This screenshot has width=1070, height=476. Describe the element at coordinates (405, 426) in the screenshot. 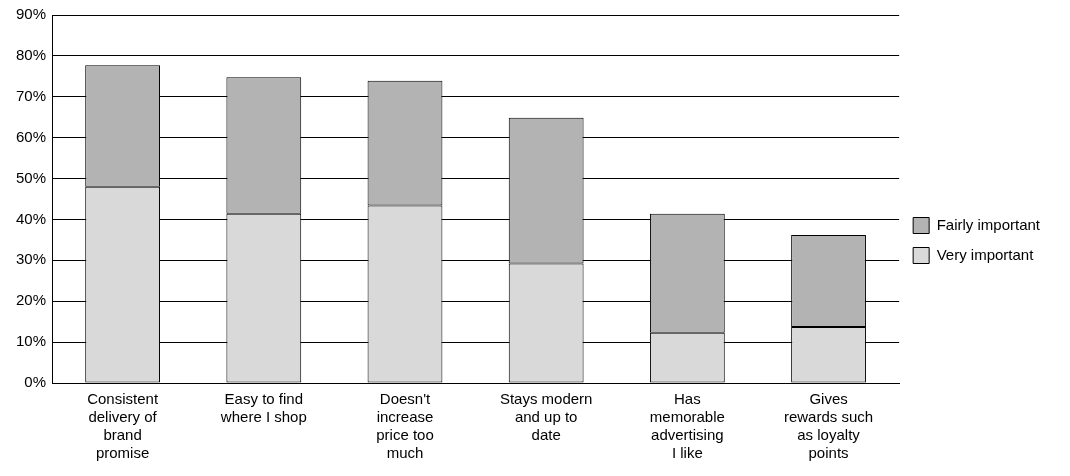

I see `x-tick-label: Doesn't increase price too much` at that location.